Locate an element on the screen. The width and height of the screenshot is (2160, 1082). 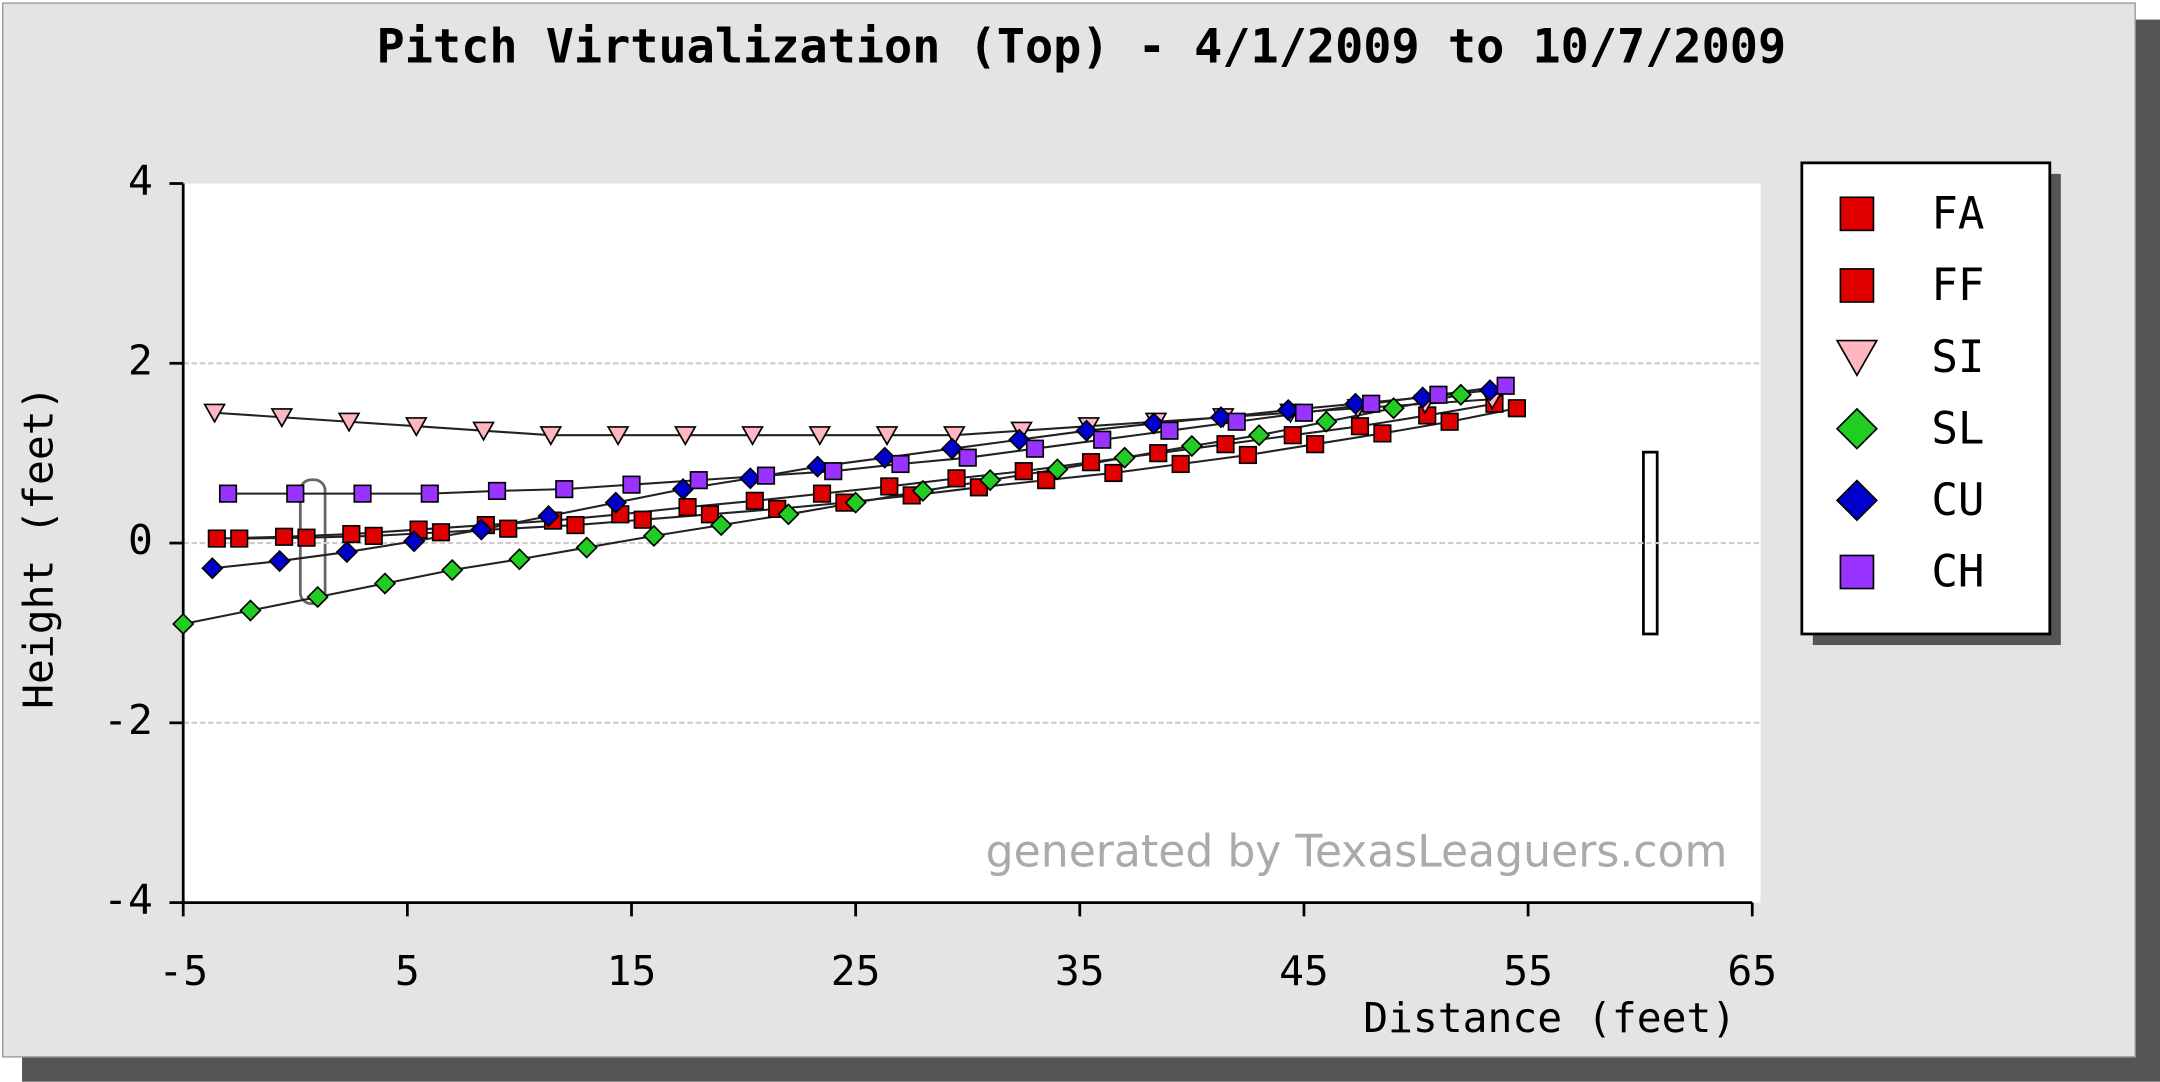
x-axis-label: Distance (feet) is located at coordinates (1549, 1018).